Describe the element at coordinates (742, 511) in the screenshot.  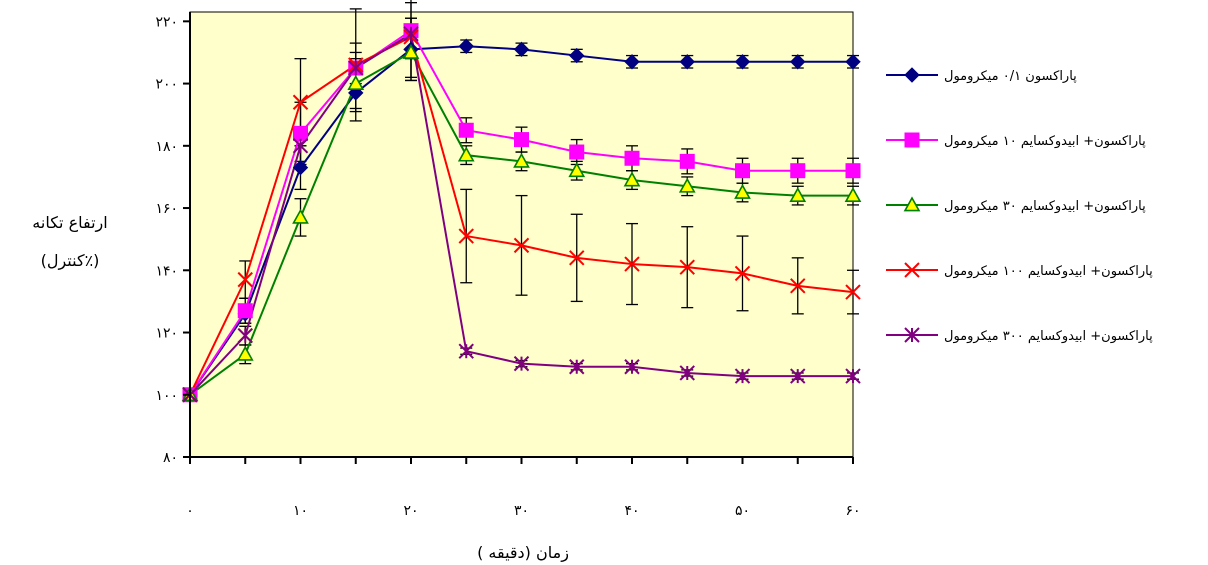
I see `x-tick-label: ۵۰` at that location.